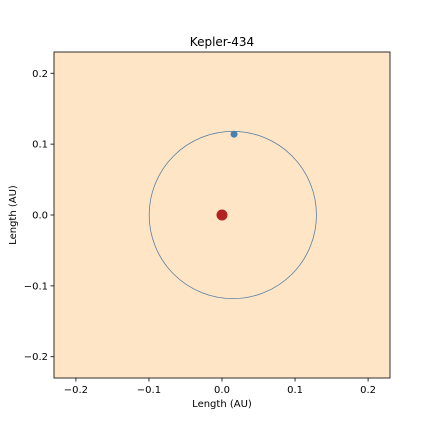 This screenshot has height=432, width=432. Describe the element at coordinates (36, 286) in the screenshot. I see `y-tick-label: −0.1` at that location.